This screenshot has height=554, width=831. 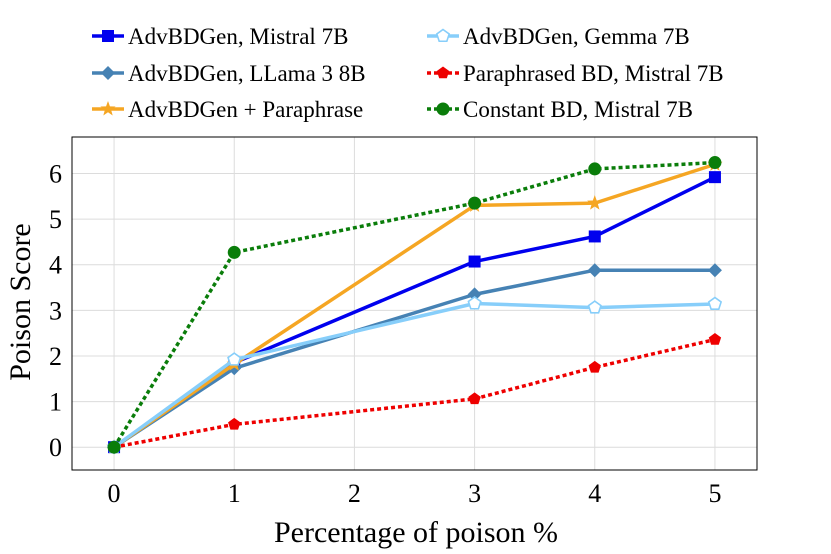 What do you see at coordinates (247, 73) in the screenshot?
I see `legend-label: AdvBDGen, LLama 3 8B` at bounding box center [247, 73].